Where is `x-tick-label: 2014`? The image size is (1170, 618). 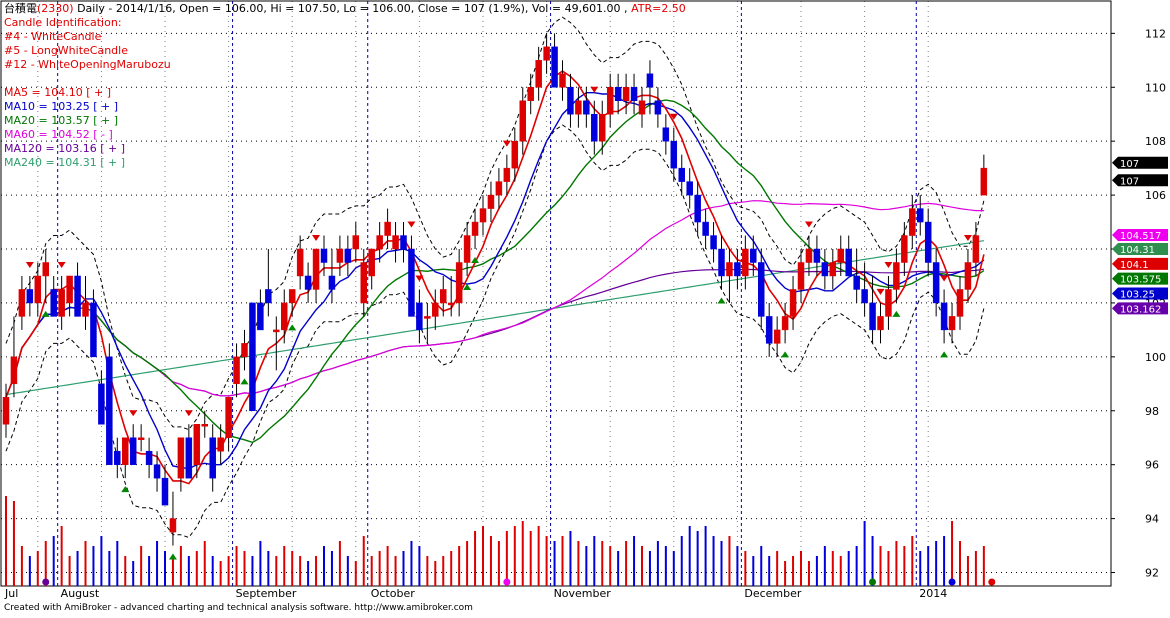 x-tick-label: 2014 is located at coordinates (933, 593).